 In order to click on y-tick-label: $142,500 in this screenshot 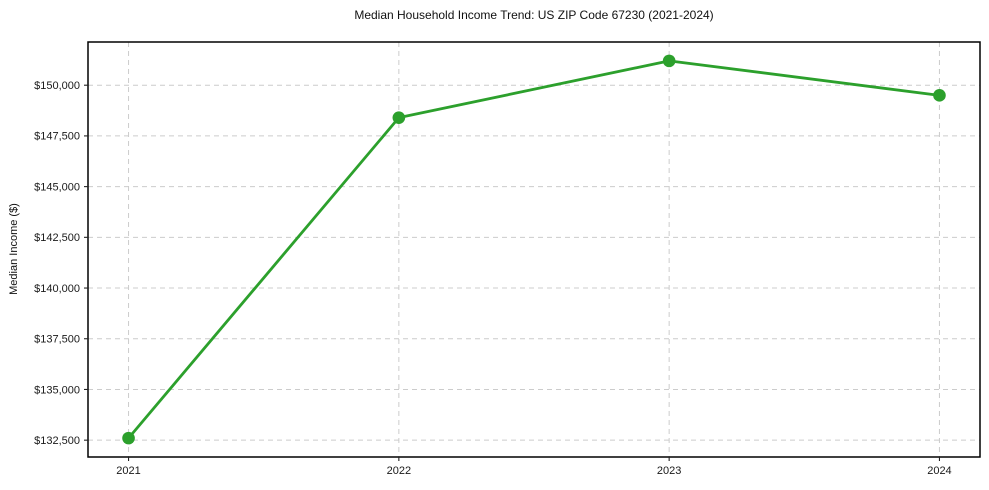, I will do `click(57, 238)`.